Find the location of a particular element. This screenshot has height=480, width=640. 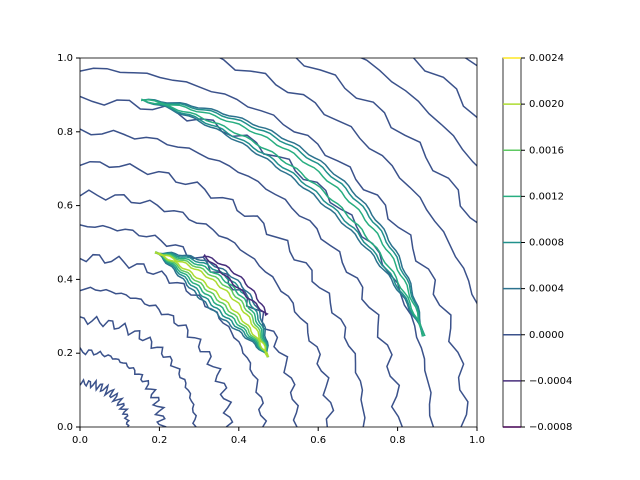

y-tick-label: 0.8 is located at coordinates (65, 132).